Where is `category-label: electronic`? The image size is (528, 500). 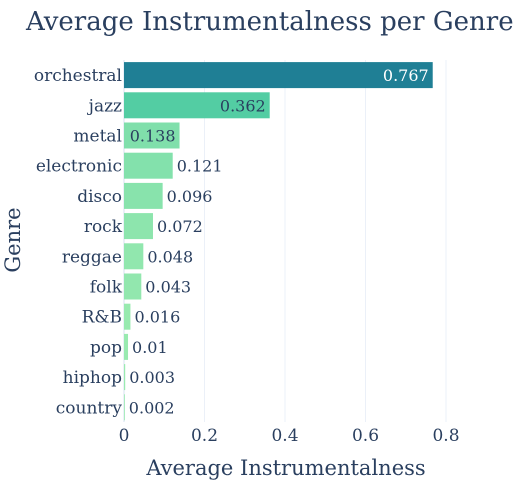 category-label: electronic is located at coordinates (79, 167).